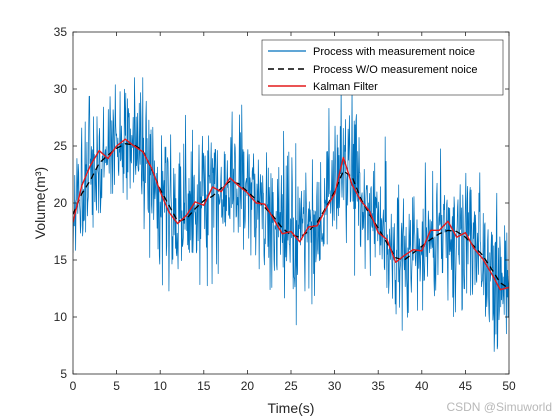  Describe the element at coordinates (291, 408) in the screenshot. I see `x-axis-label: Time(s)` at that location.